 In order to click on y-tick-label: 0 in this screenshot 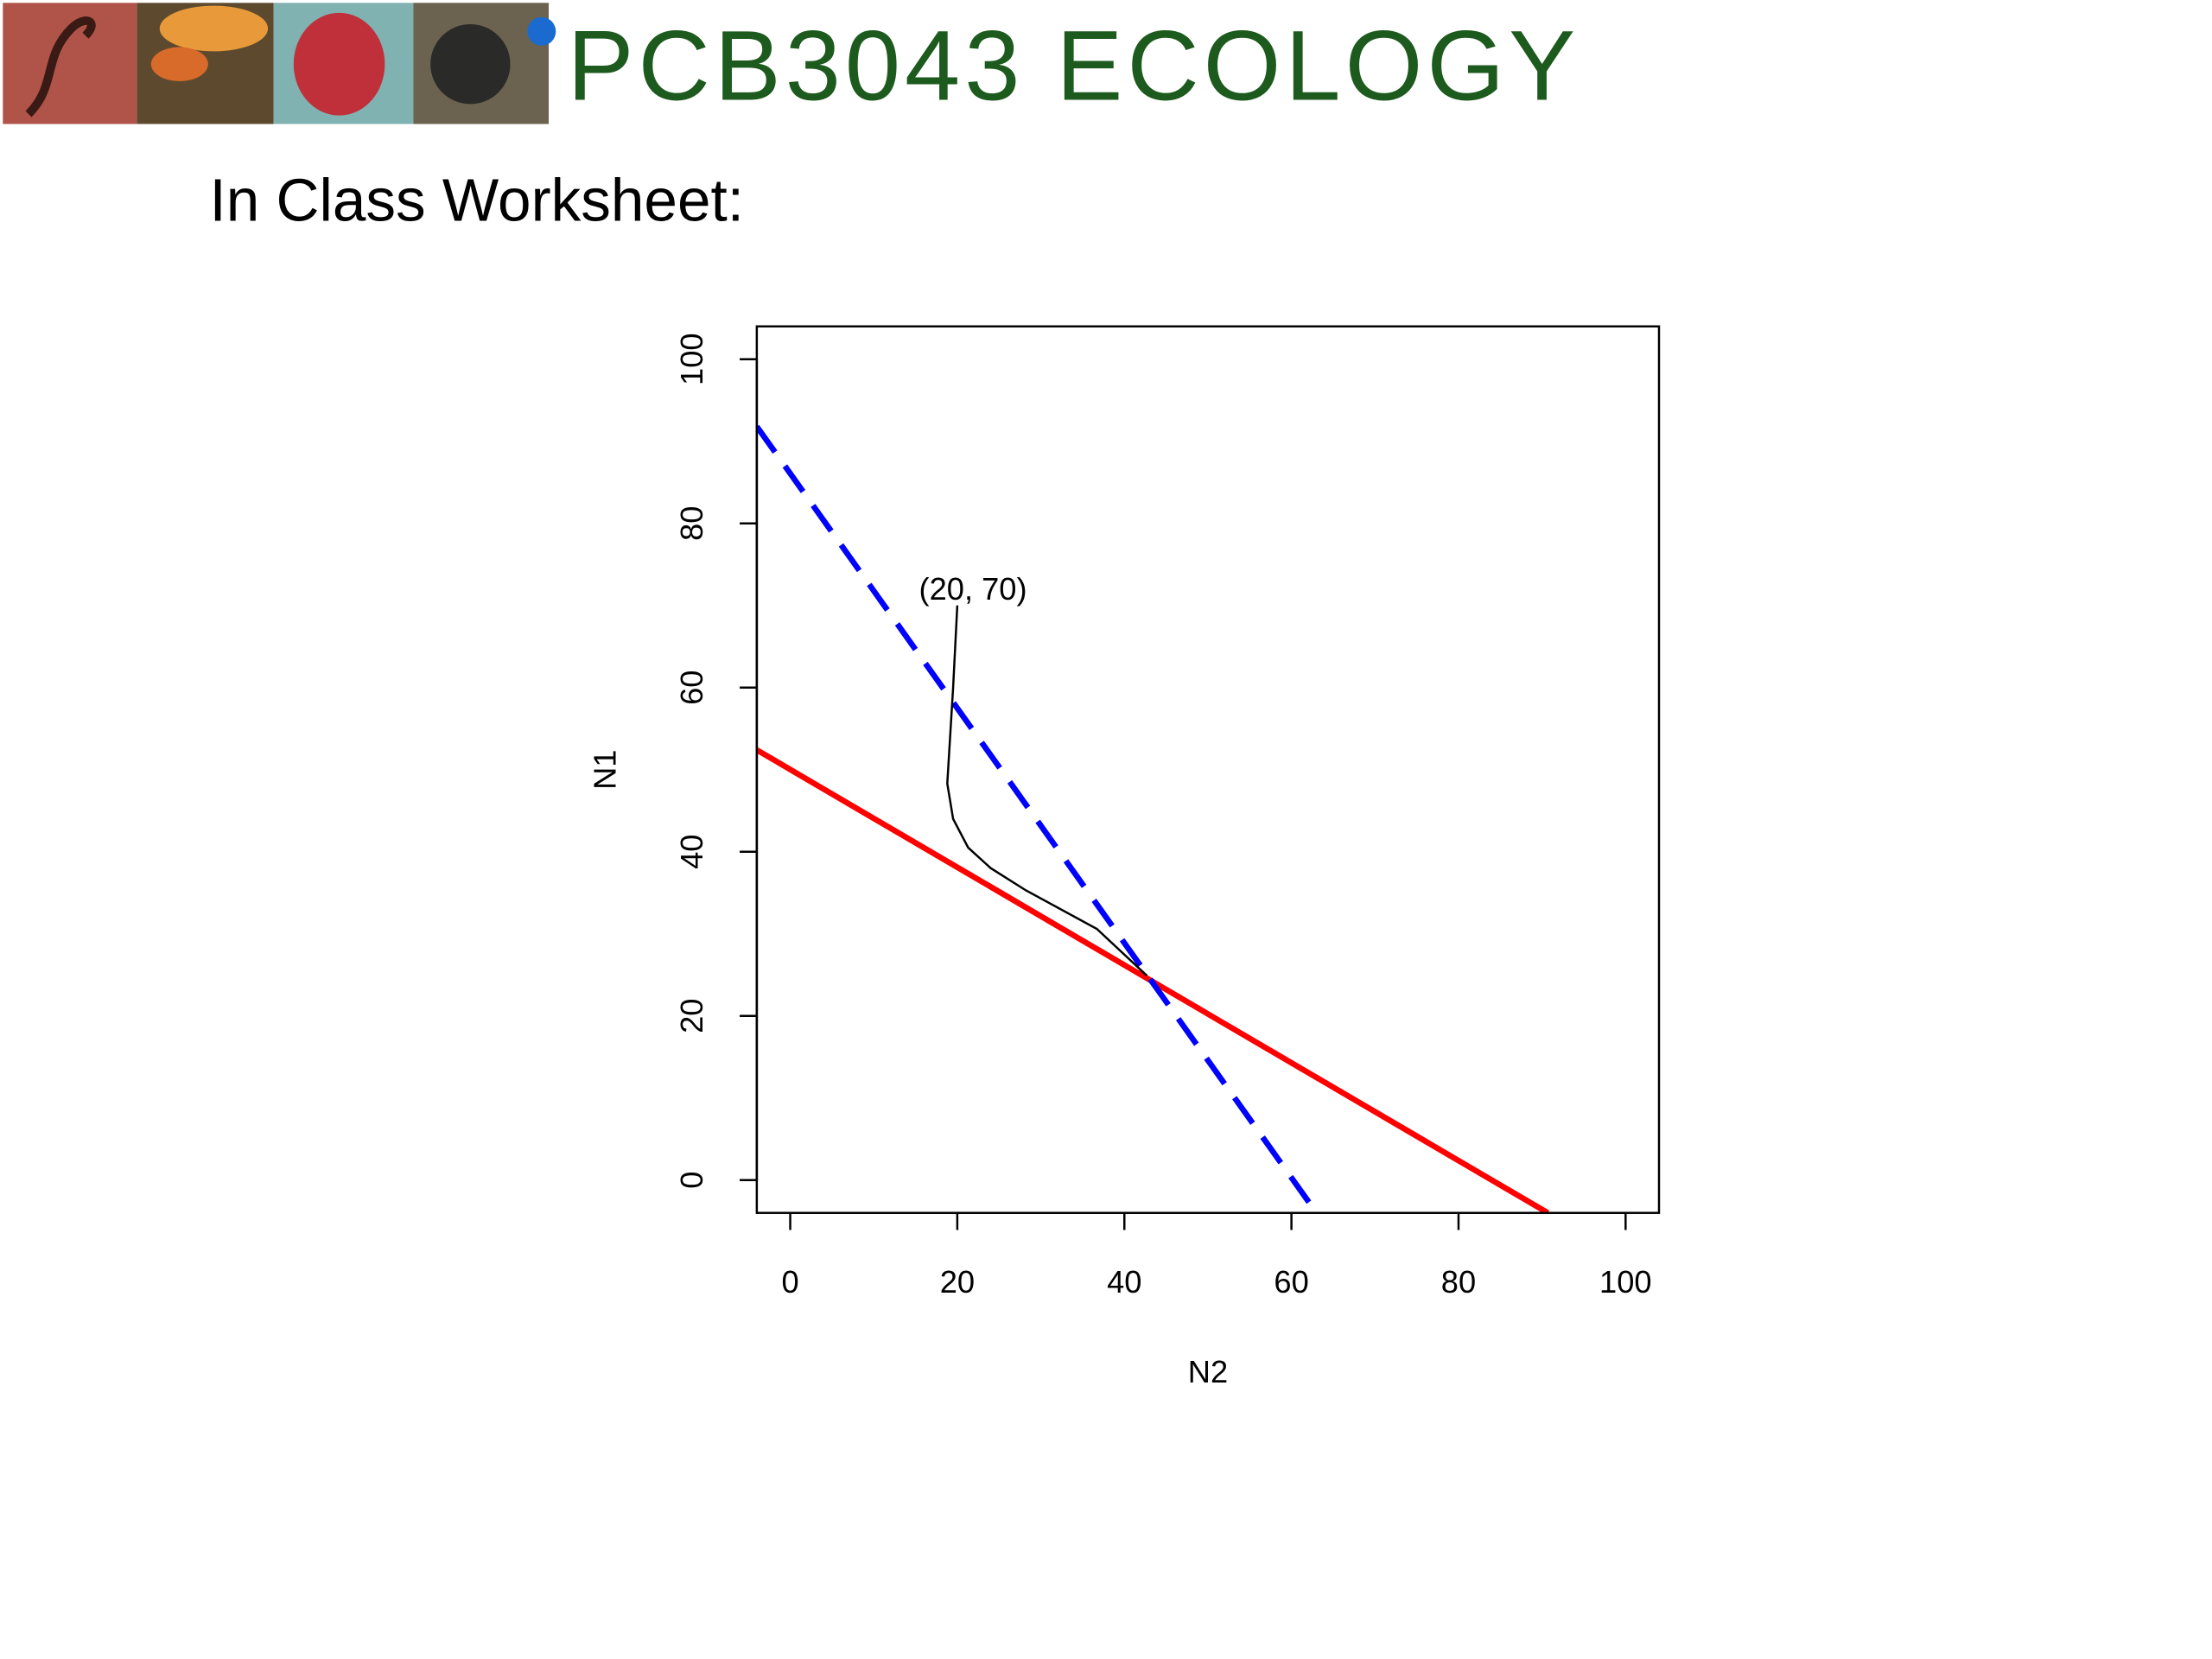, I will do `click(691, 1180)`.